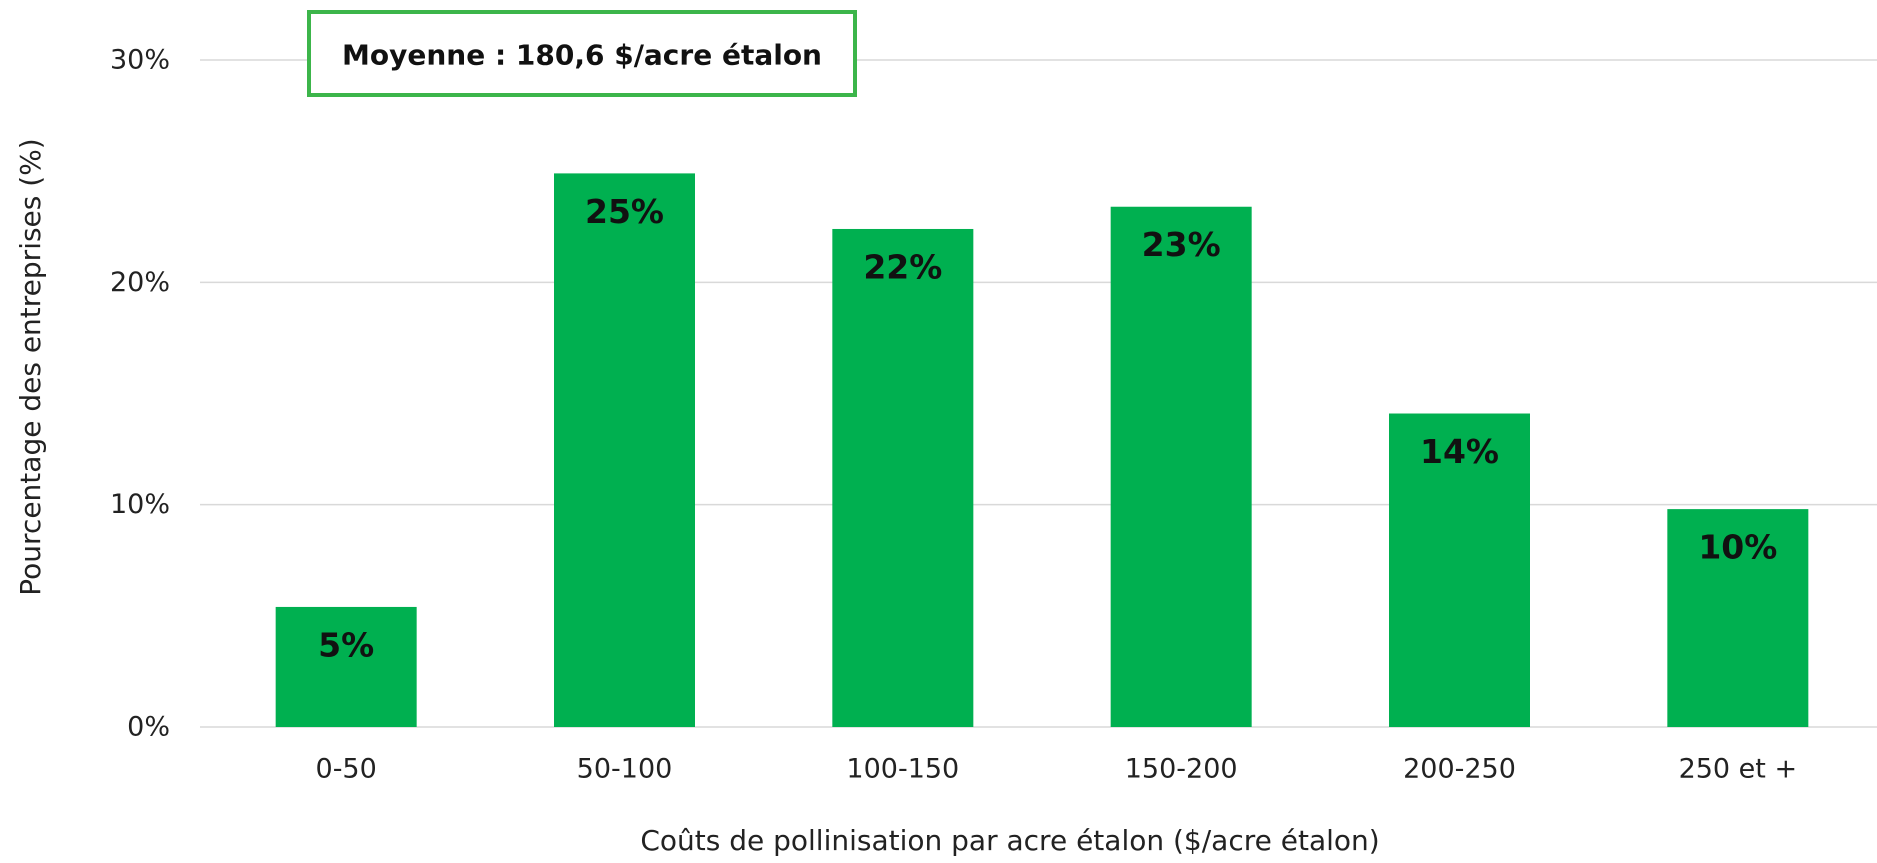 This screenshot has height=863, width=1877. I want to click on data-label: 22%, so click(902, 266).